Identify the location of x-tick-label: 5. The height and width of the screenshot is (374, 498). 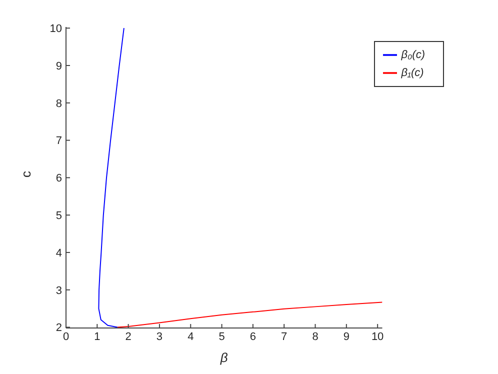
(221, 336).